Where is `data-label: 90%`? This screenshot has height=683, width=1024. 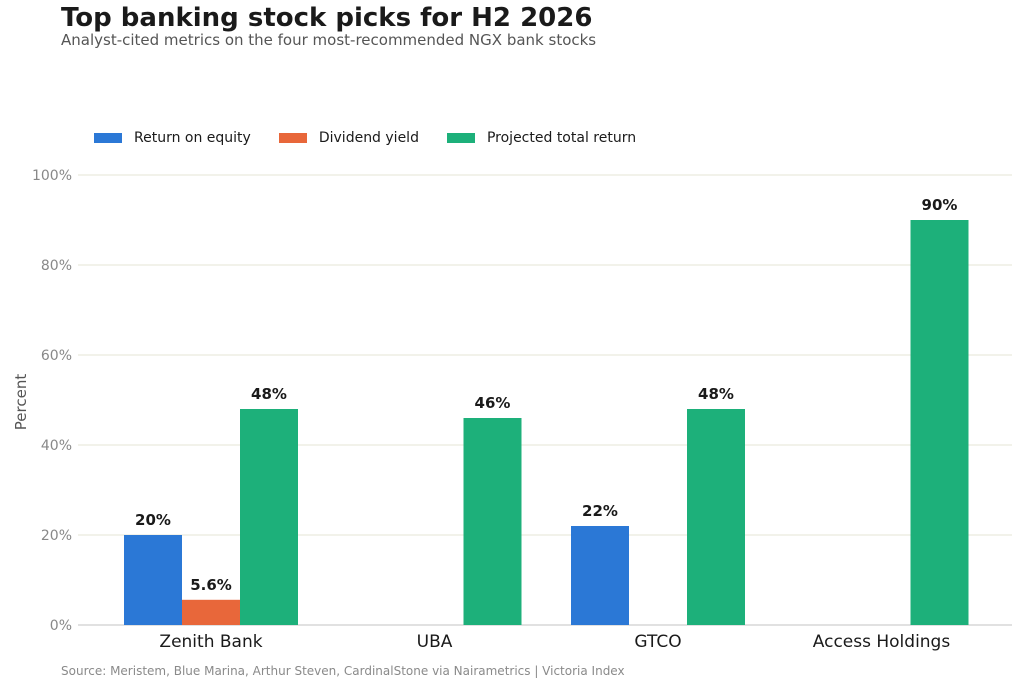 data-label: 90% is located at coordinates (940, 205).